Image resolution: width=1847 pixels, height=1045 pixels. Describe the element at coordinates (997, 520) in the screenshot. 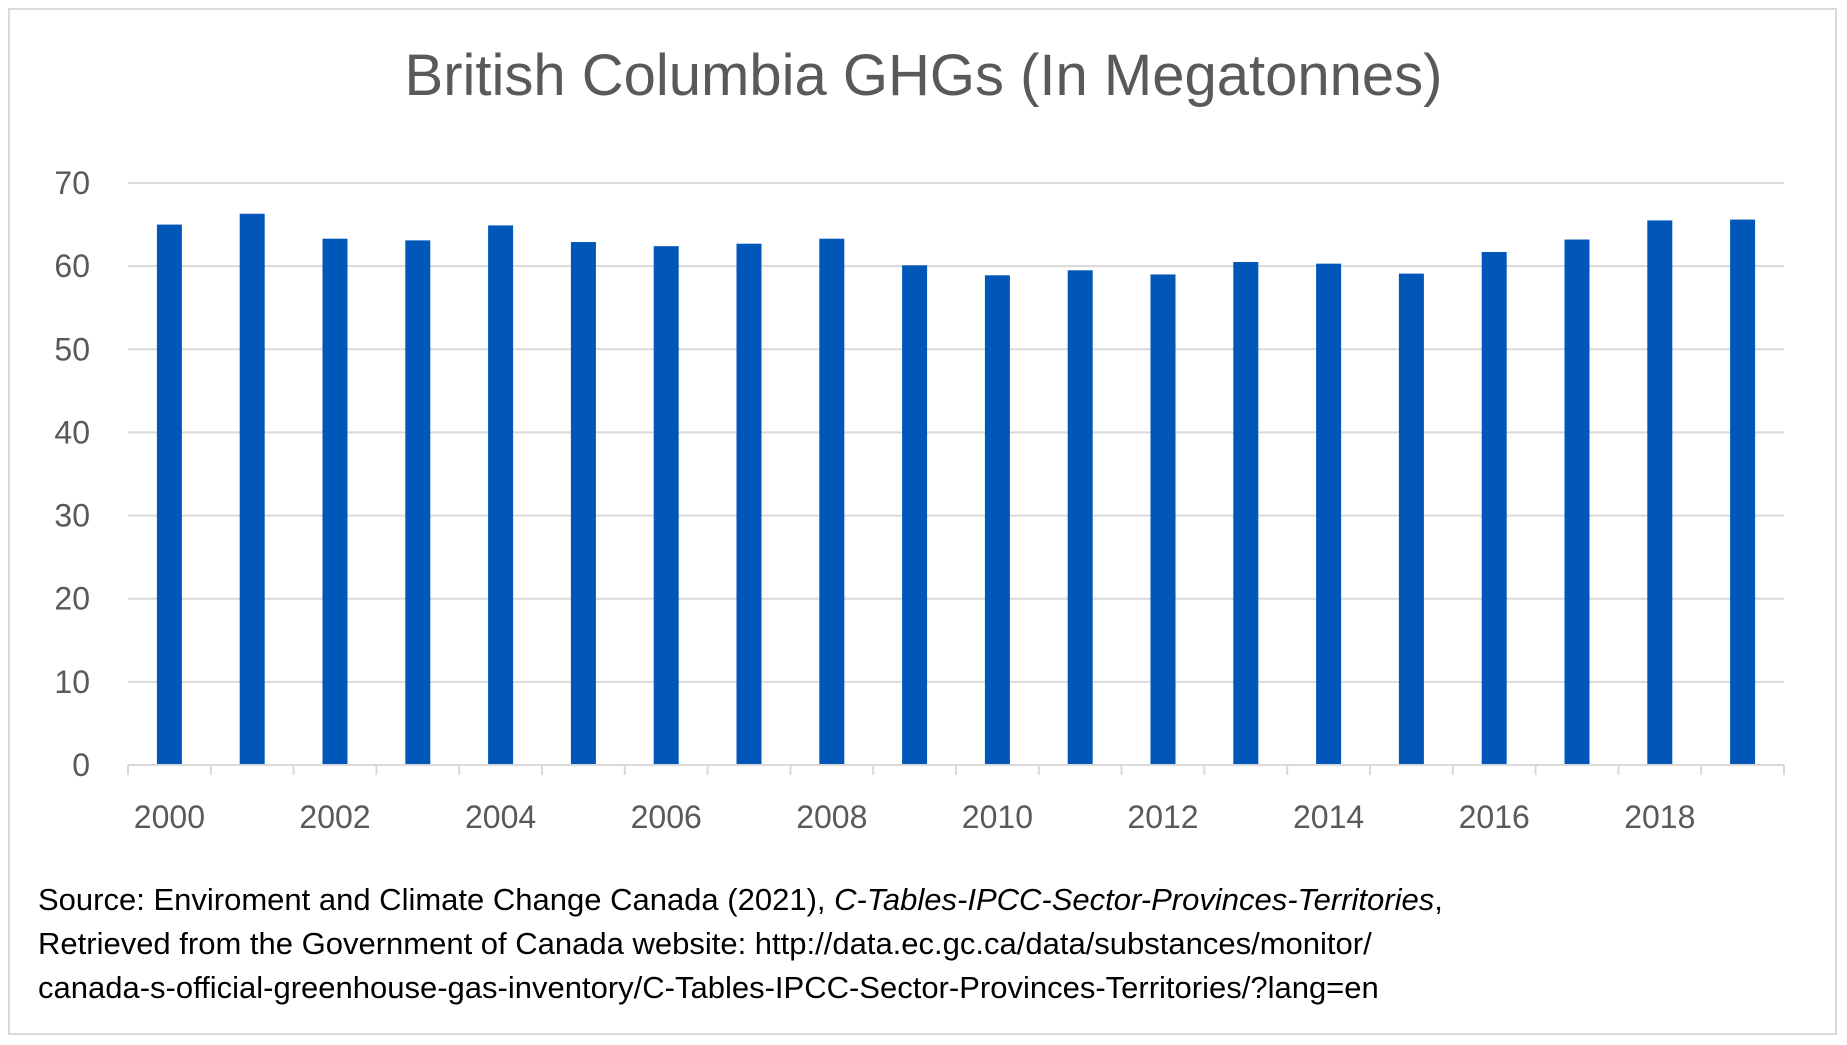

I see `bar-2010` at that location.